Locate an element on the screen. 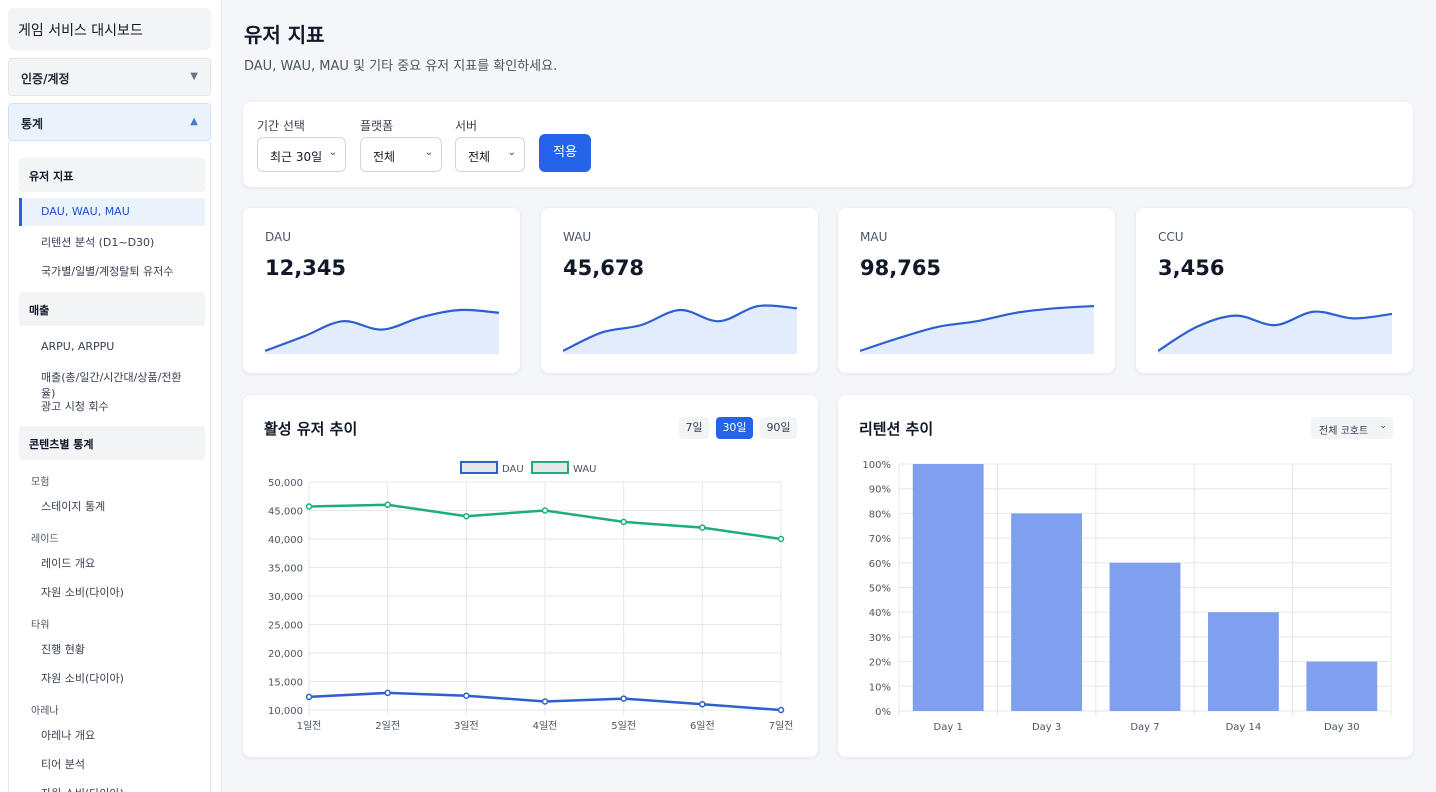 This screenshot has width=1436, height=792. y-tick-label: 15,000 is located at coordinates (285, 683).